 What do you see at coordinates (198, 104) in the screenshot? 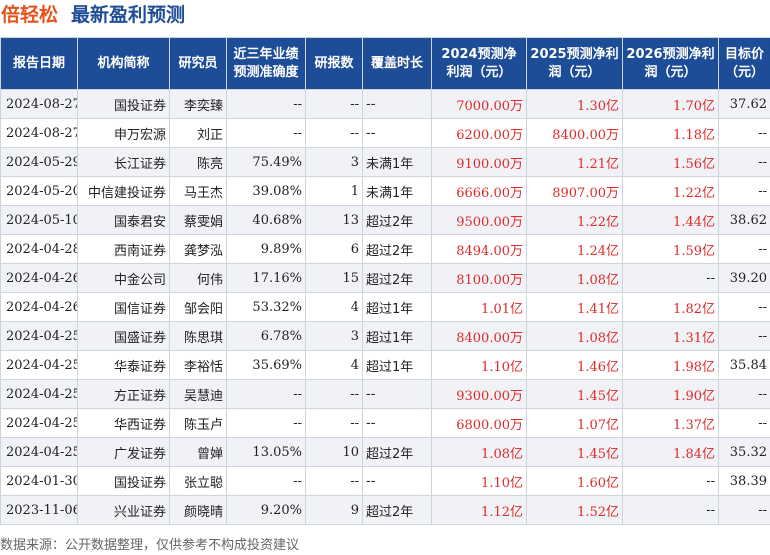
I see `analyst-name-cell: 李奕臻` at bounding box center [198, 104].